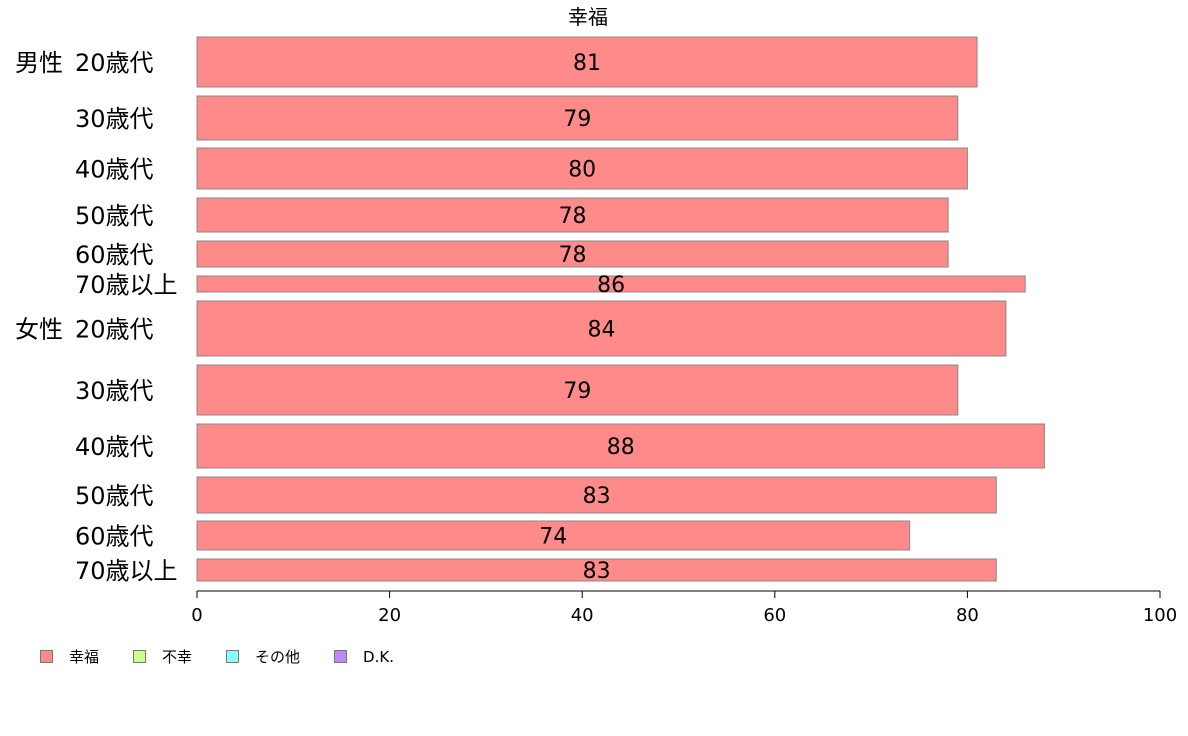  I want to click on data-label: 81, so click(587, 63).